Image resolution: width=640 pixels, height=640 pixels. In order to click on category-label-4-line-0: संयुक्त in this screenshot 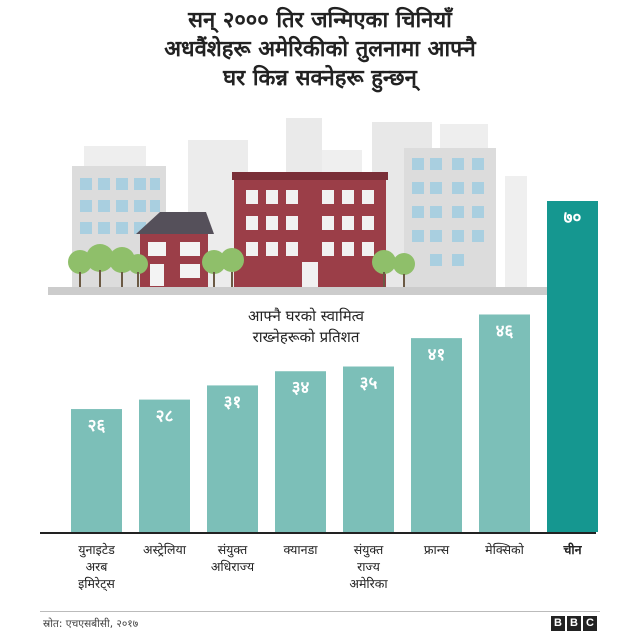, I will do `click(368, 549)`.